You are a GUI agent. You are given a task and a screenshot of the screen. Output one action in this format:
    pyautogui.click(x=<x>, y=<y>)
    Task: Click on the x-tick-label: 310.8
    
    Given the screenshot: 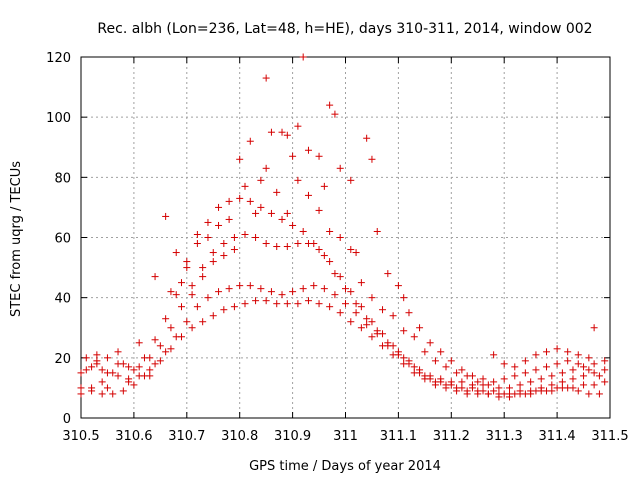 What is the action you would take?
    pyautogui.click(x=239, y=436)
    